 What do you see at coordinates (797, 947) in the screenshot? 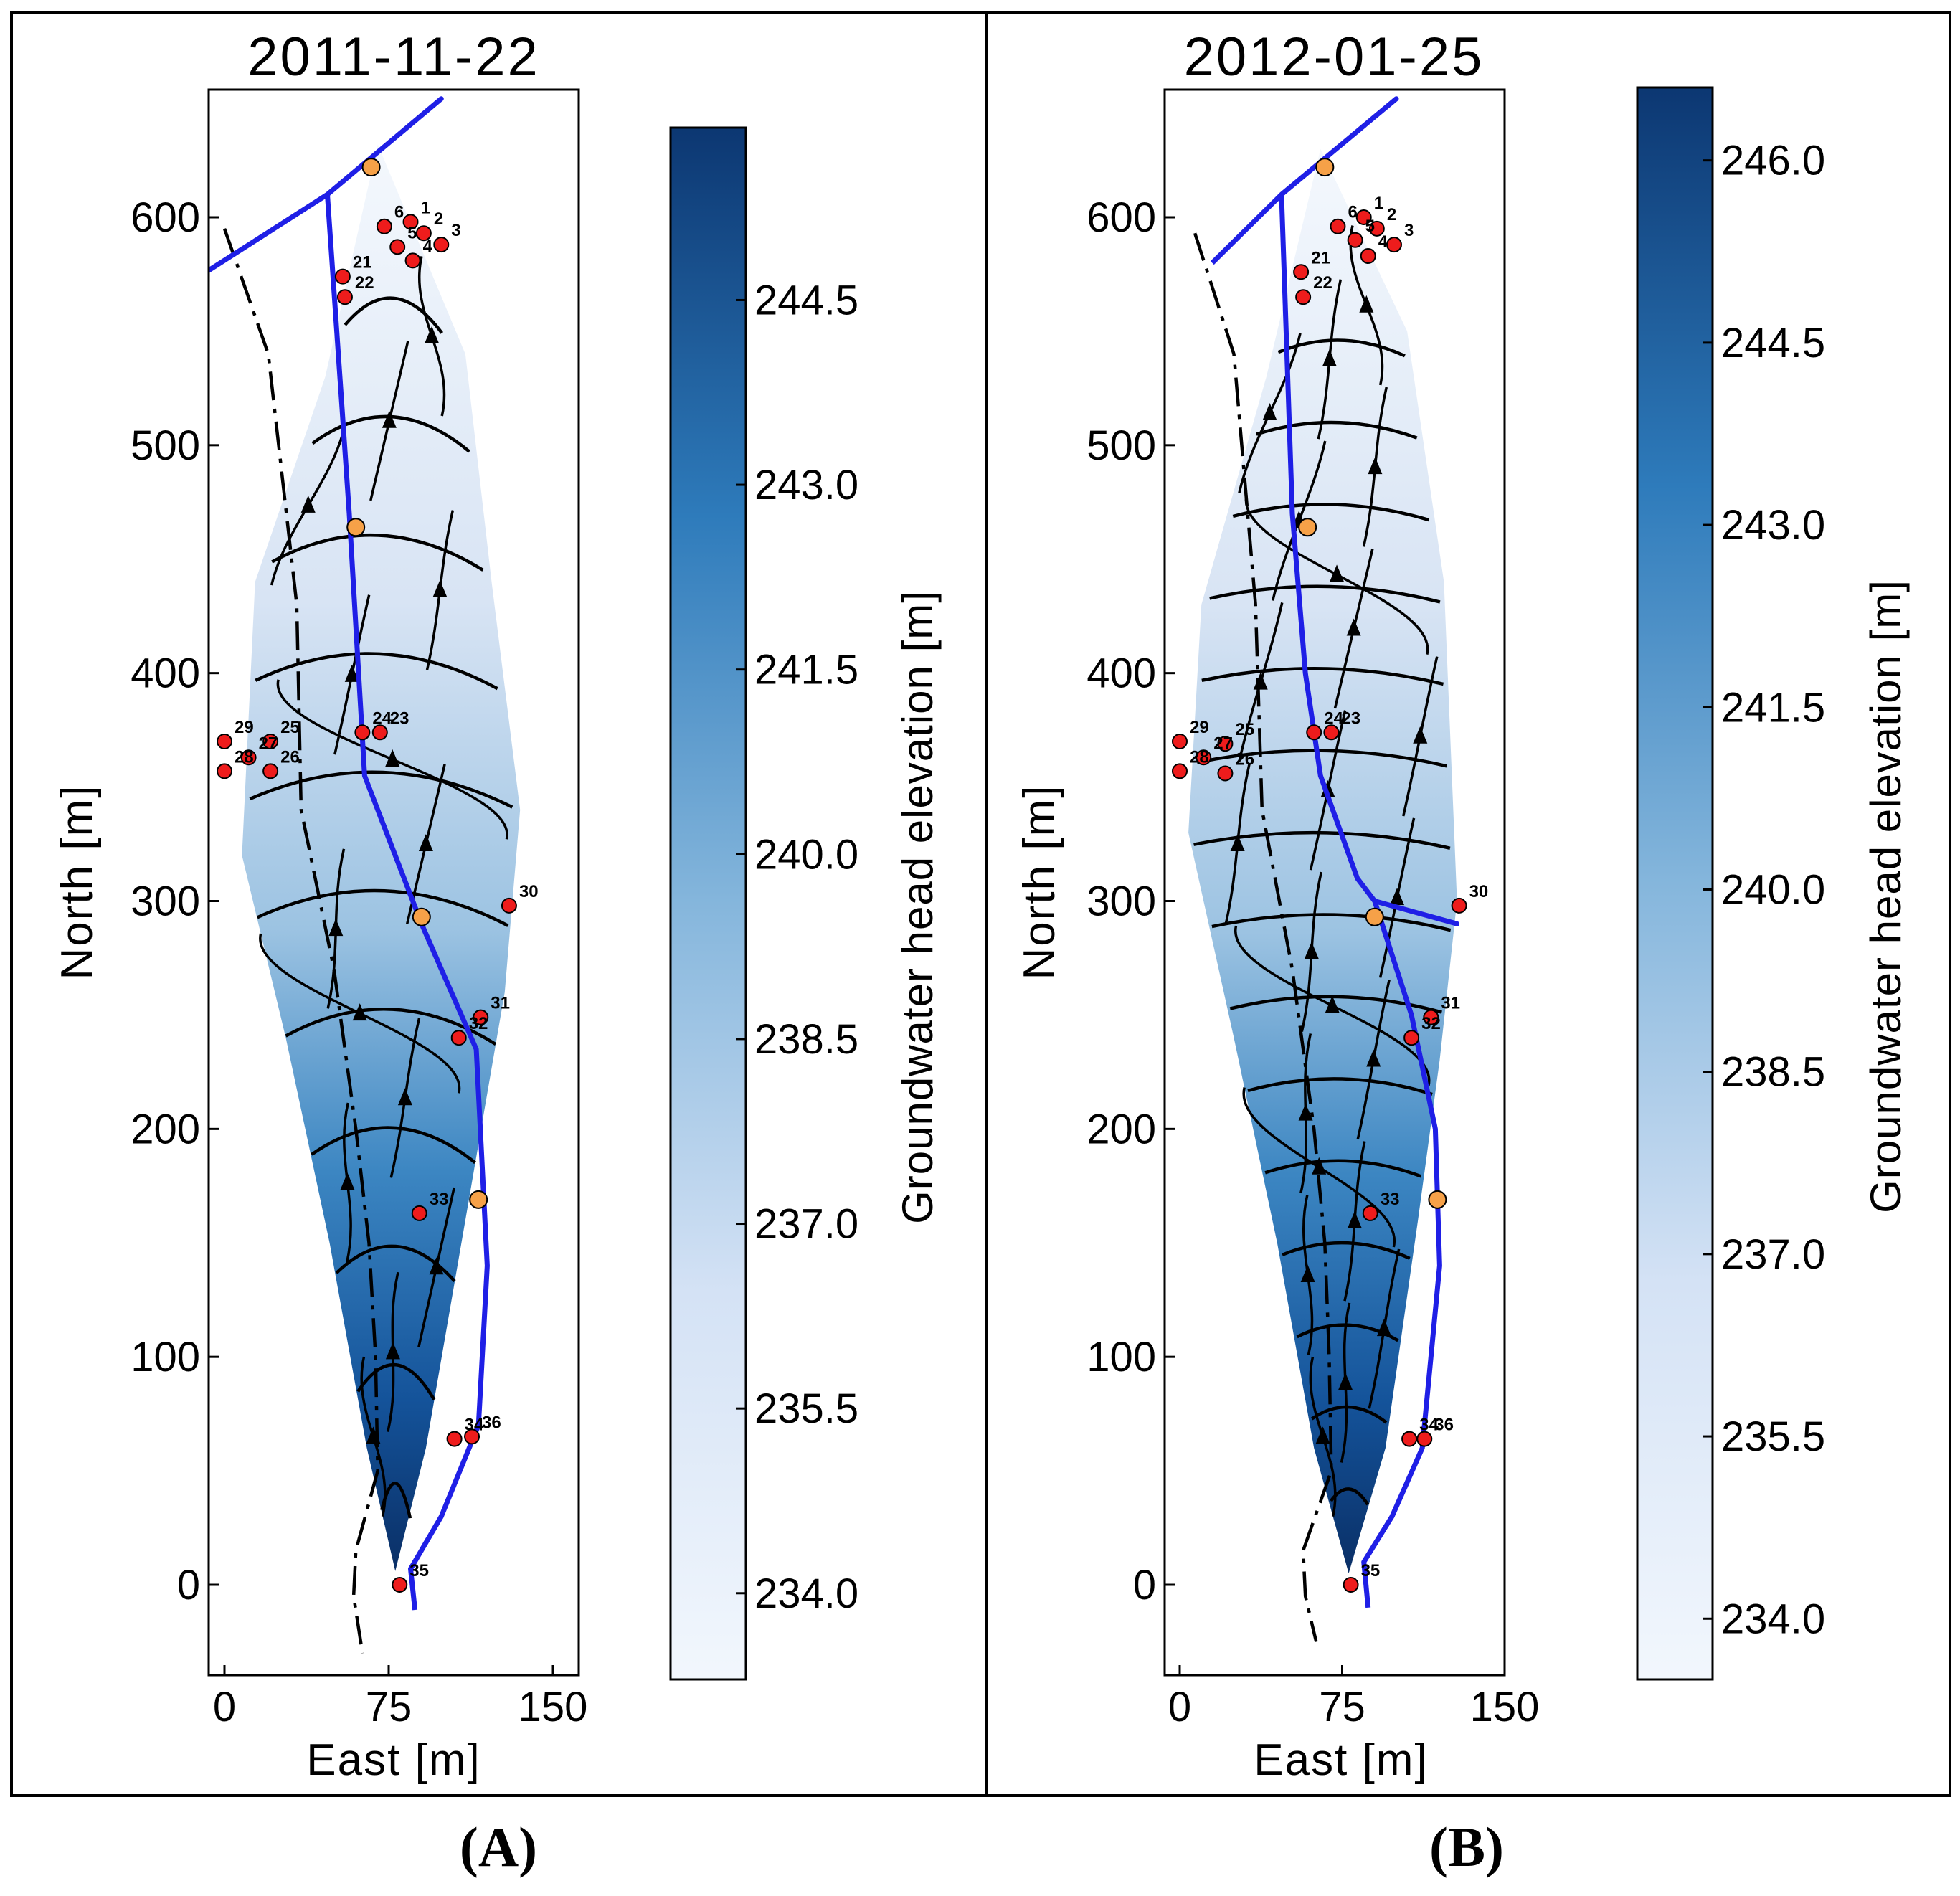
I see `colorbar-ticks: 244.5 243.0 241.5 240.0 238.5 237.0 235.5 234.0` at bounding box center [797, 947].